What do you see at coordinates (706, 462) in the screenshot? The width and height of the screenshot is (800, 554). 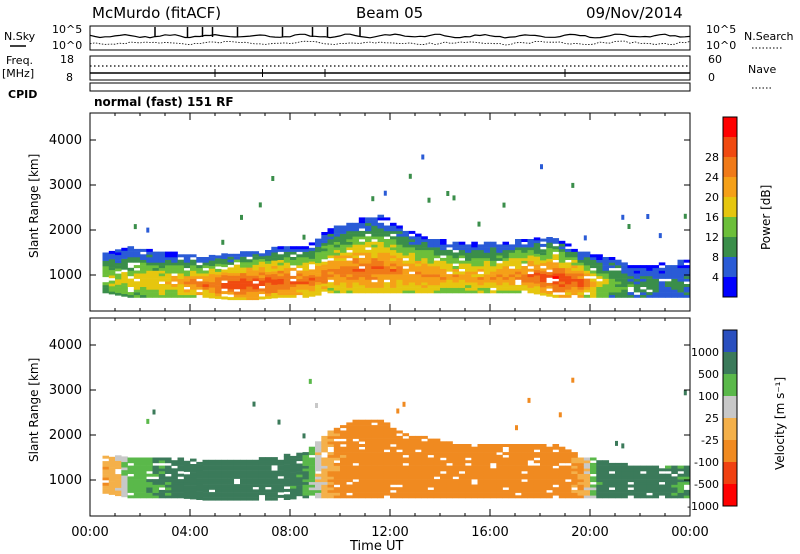 I see `colorbar-tick-label: -100` at bounding box center [706, 462].